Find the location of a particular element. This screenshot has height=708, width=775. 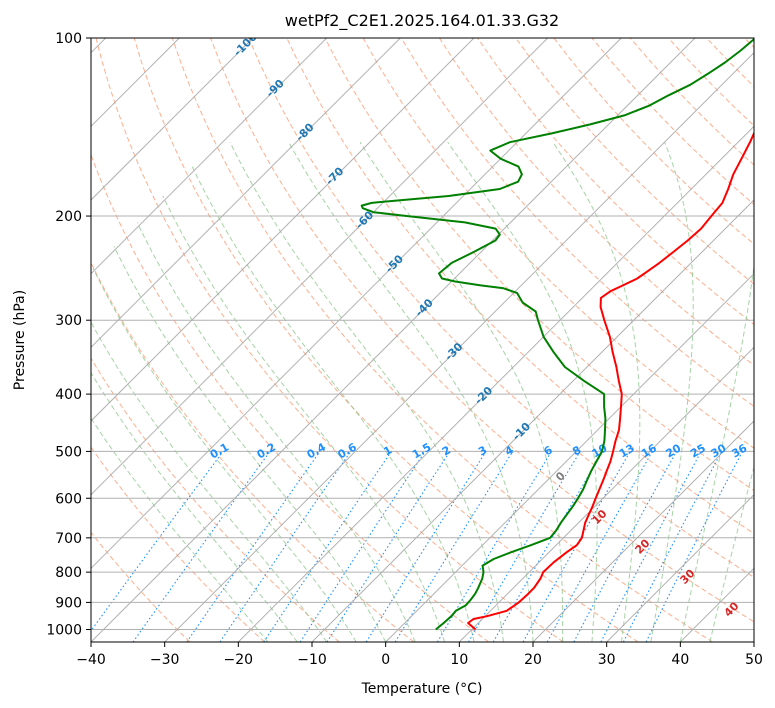

y-tick-label: 800 is located at coordinates (68, 573).